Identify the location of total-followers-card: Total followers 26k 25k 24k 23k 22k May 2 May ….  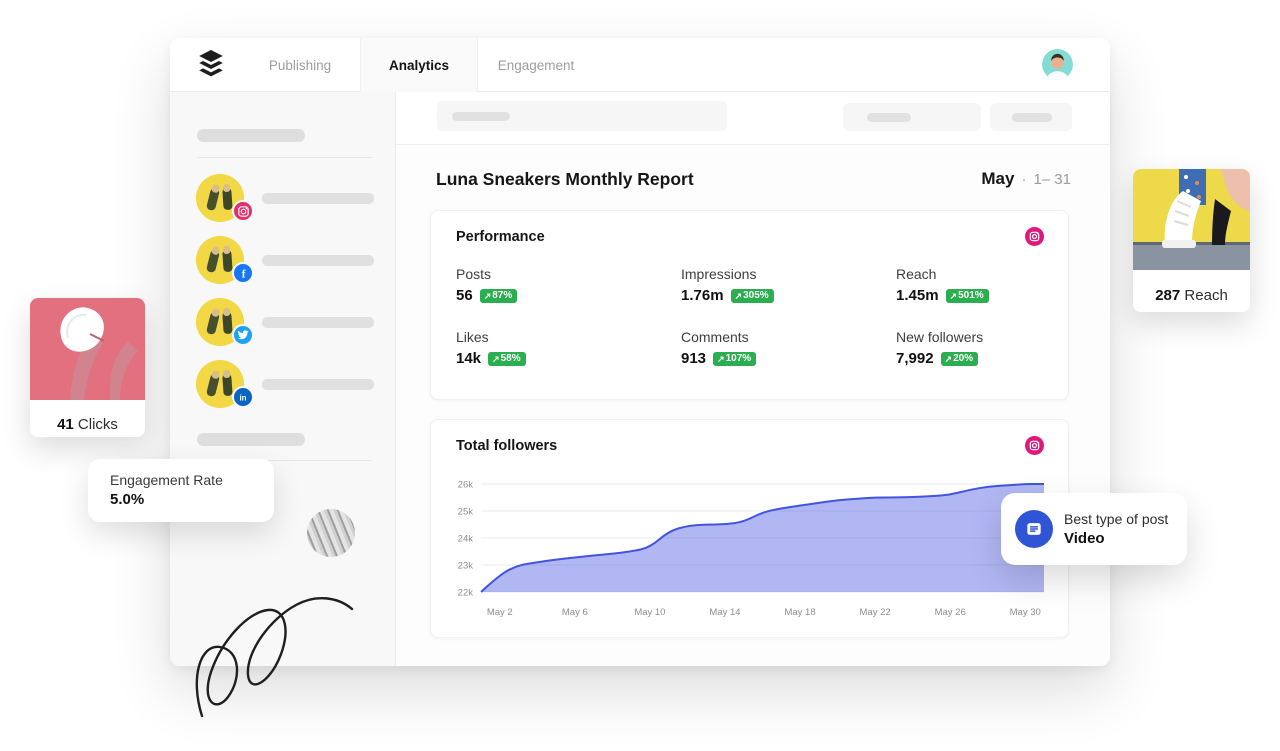
(749, 528).